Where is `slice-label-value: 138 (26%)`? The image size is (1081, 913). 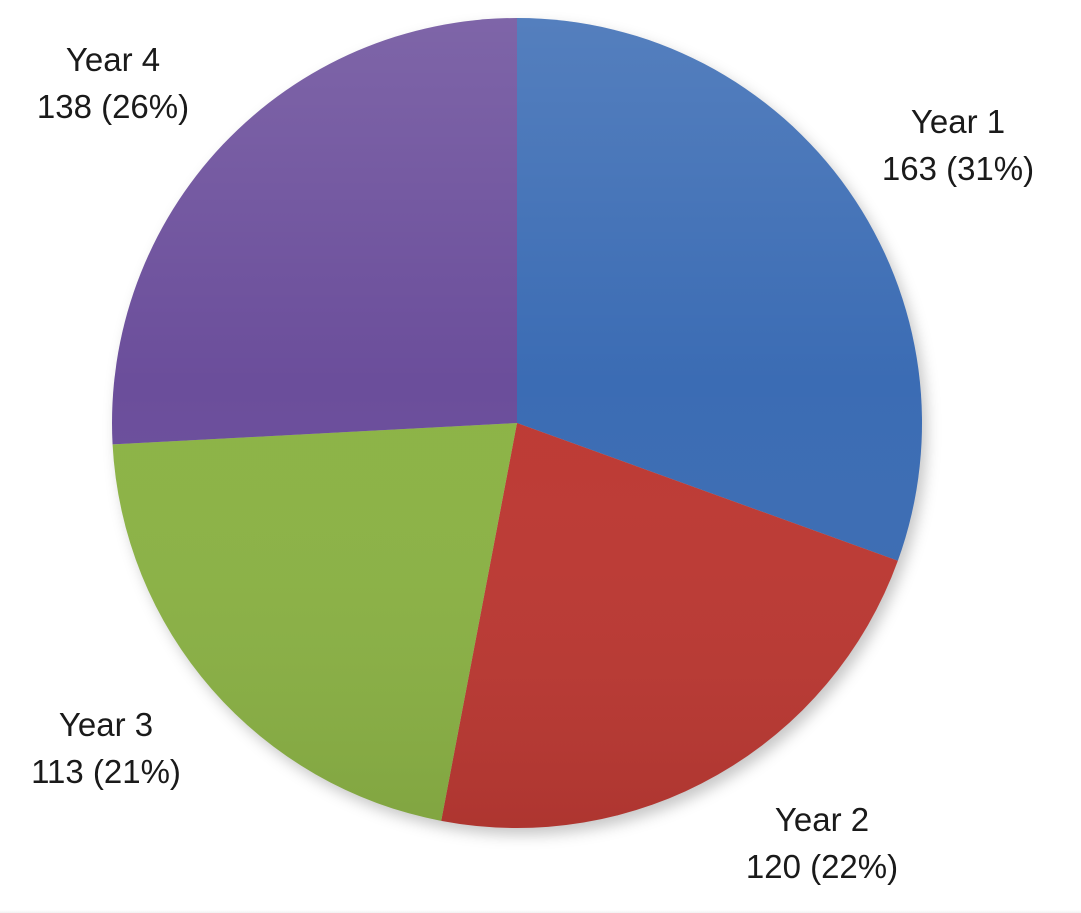
slice-label-value: 138 (26%) is located at coordinates (113, 106).